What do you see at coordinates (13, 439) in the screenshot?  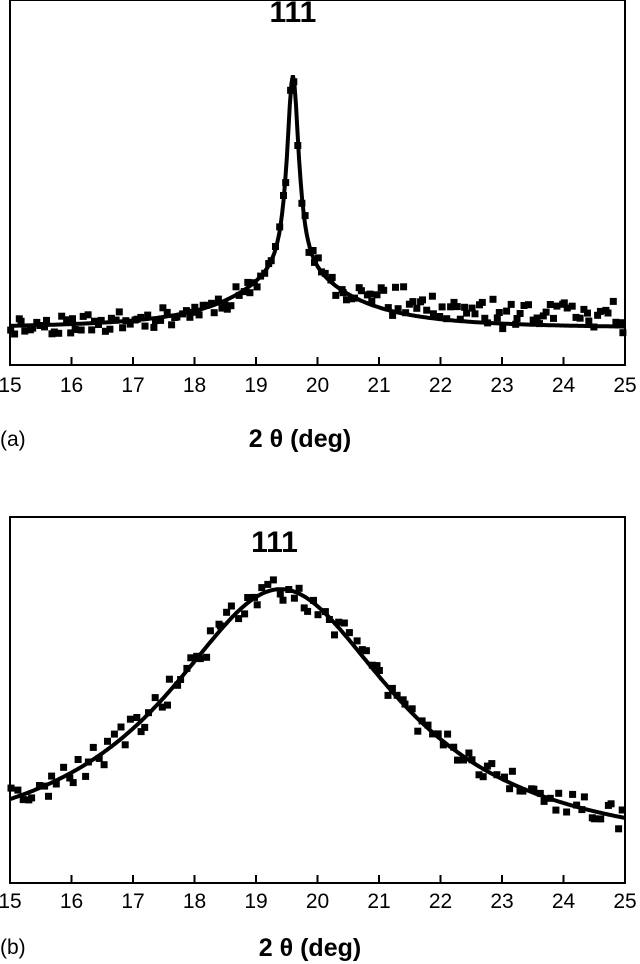 I see `panel-label-a: (a)` at bounding box center [13, 439].